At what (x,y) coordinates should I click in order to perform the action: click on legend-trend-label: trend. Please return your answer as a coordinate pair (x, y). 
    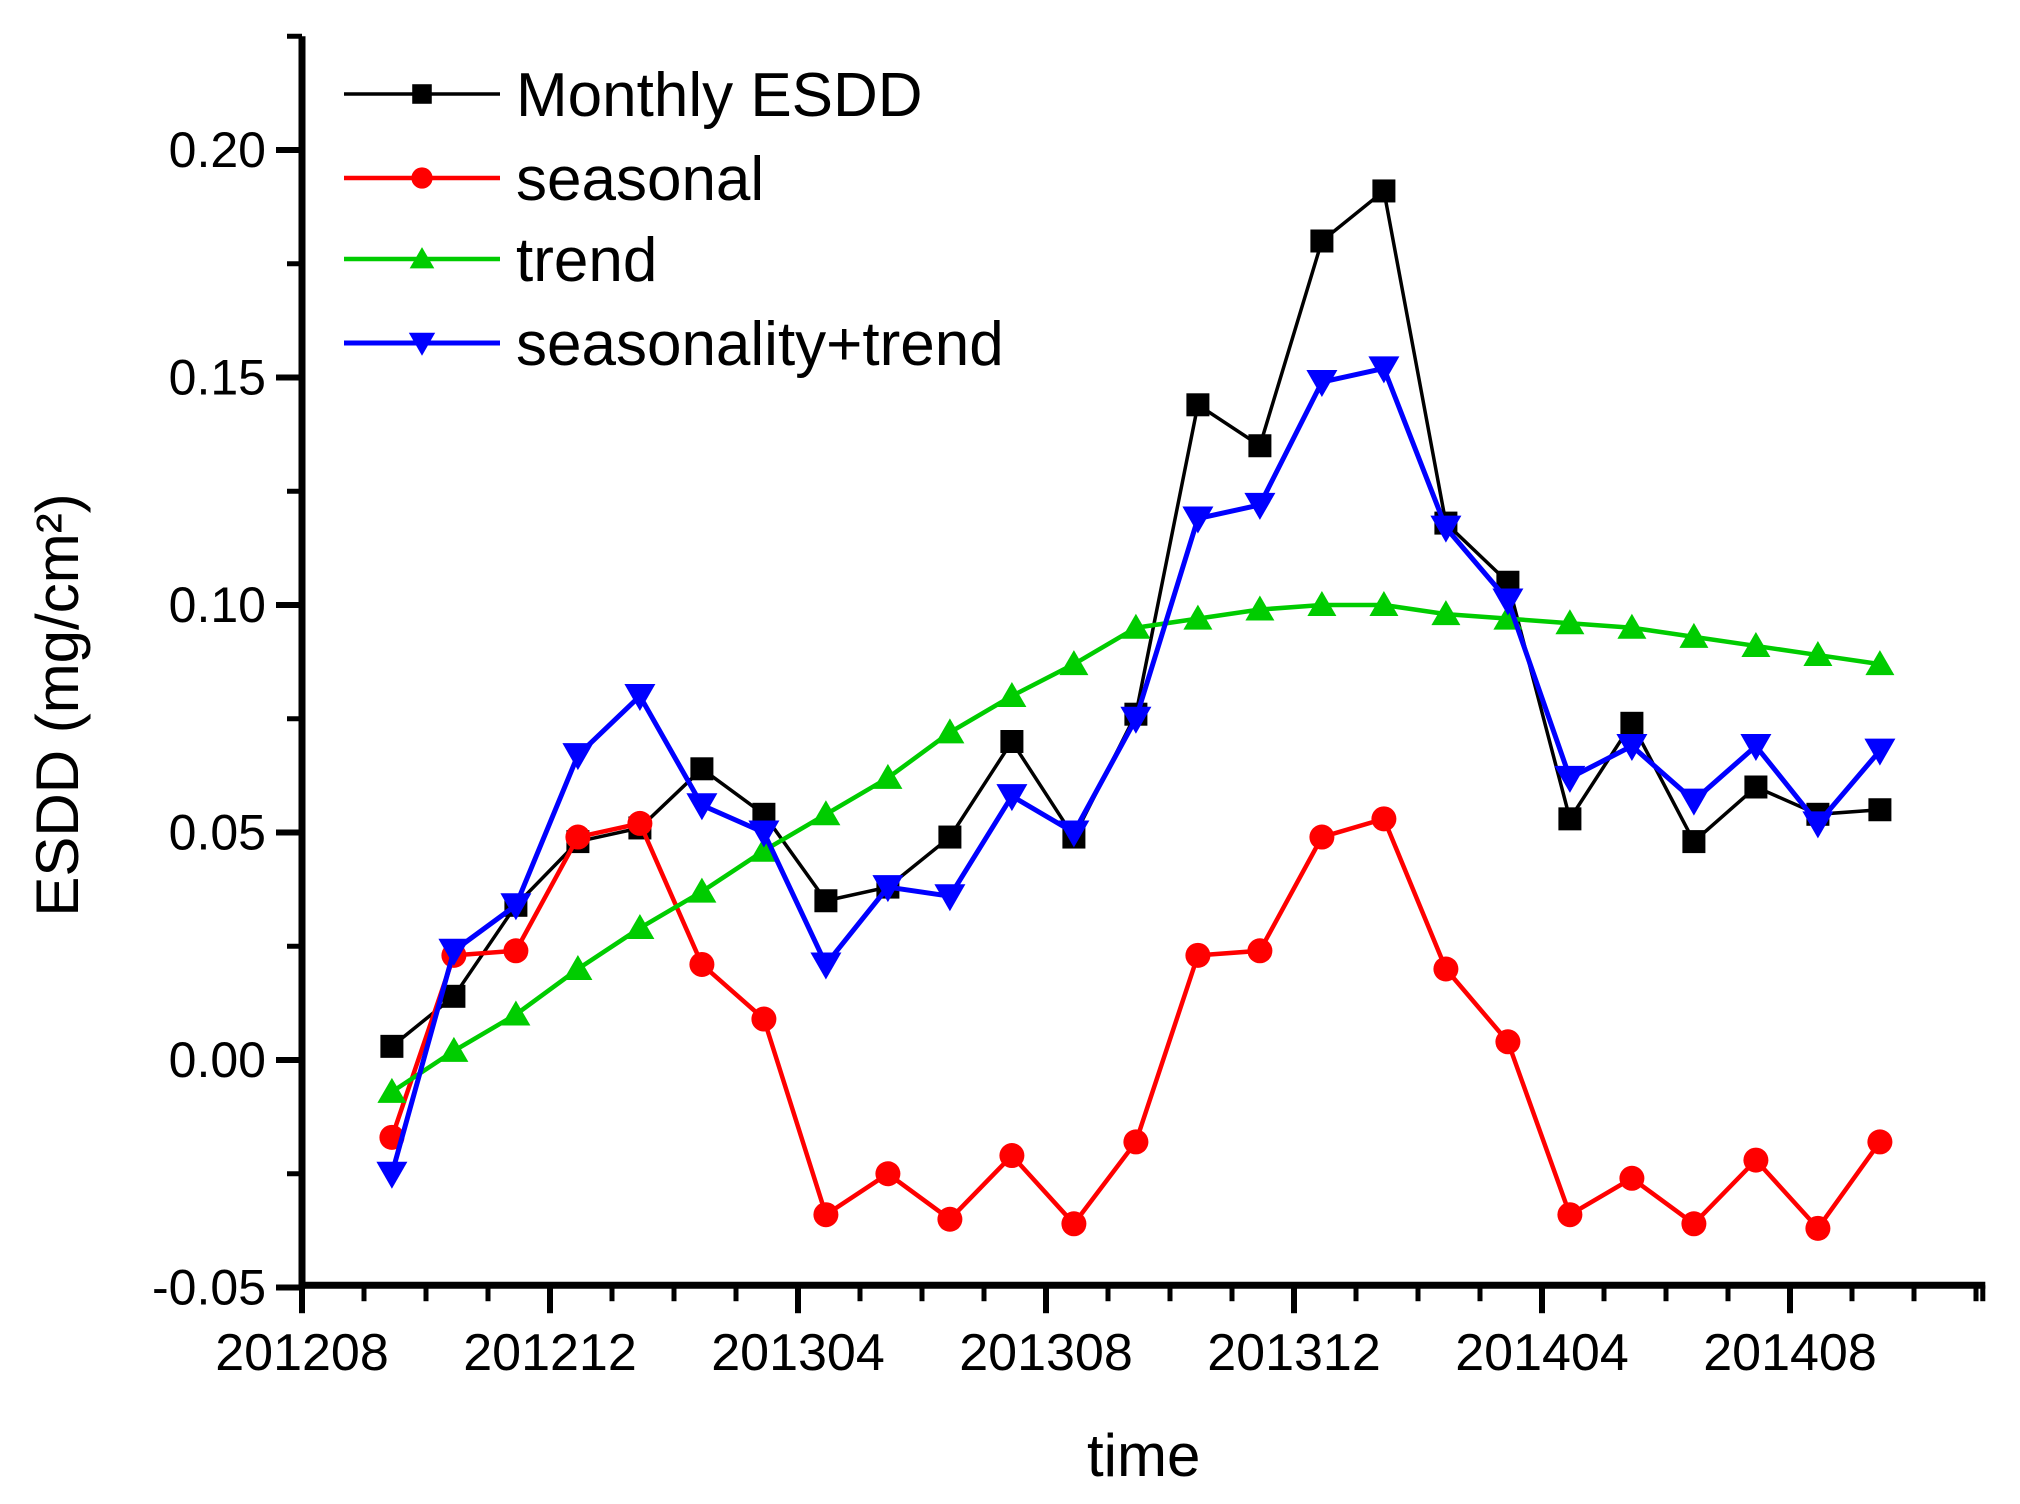
    Looking at the image, I should click on (586, 260).